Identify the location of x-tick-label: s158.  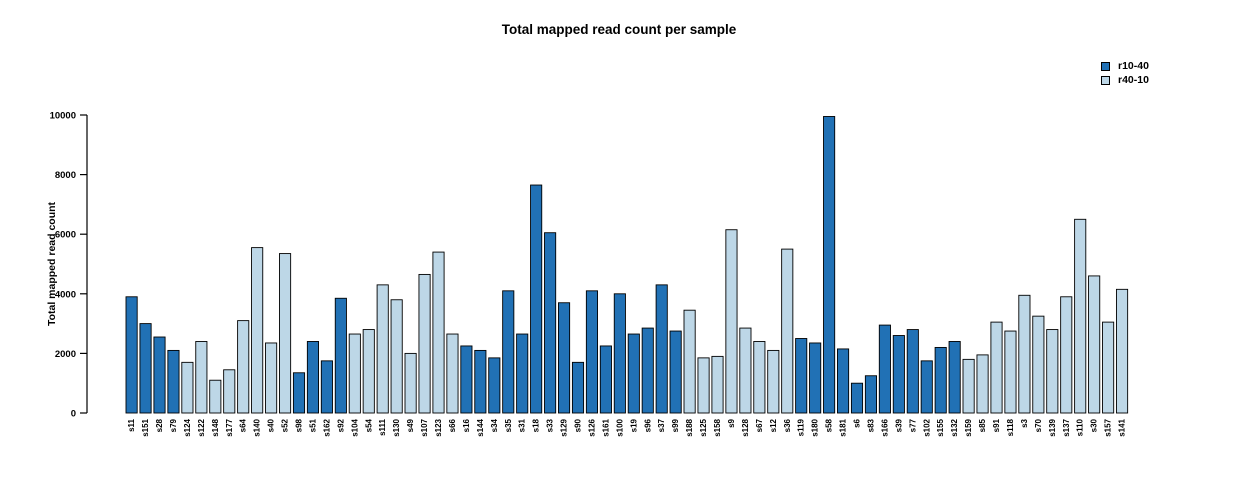
(717, 427).